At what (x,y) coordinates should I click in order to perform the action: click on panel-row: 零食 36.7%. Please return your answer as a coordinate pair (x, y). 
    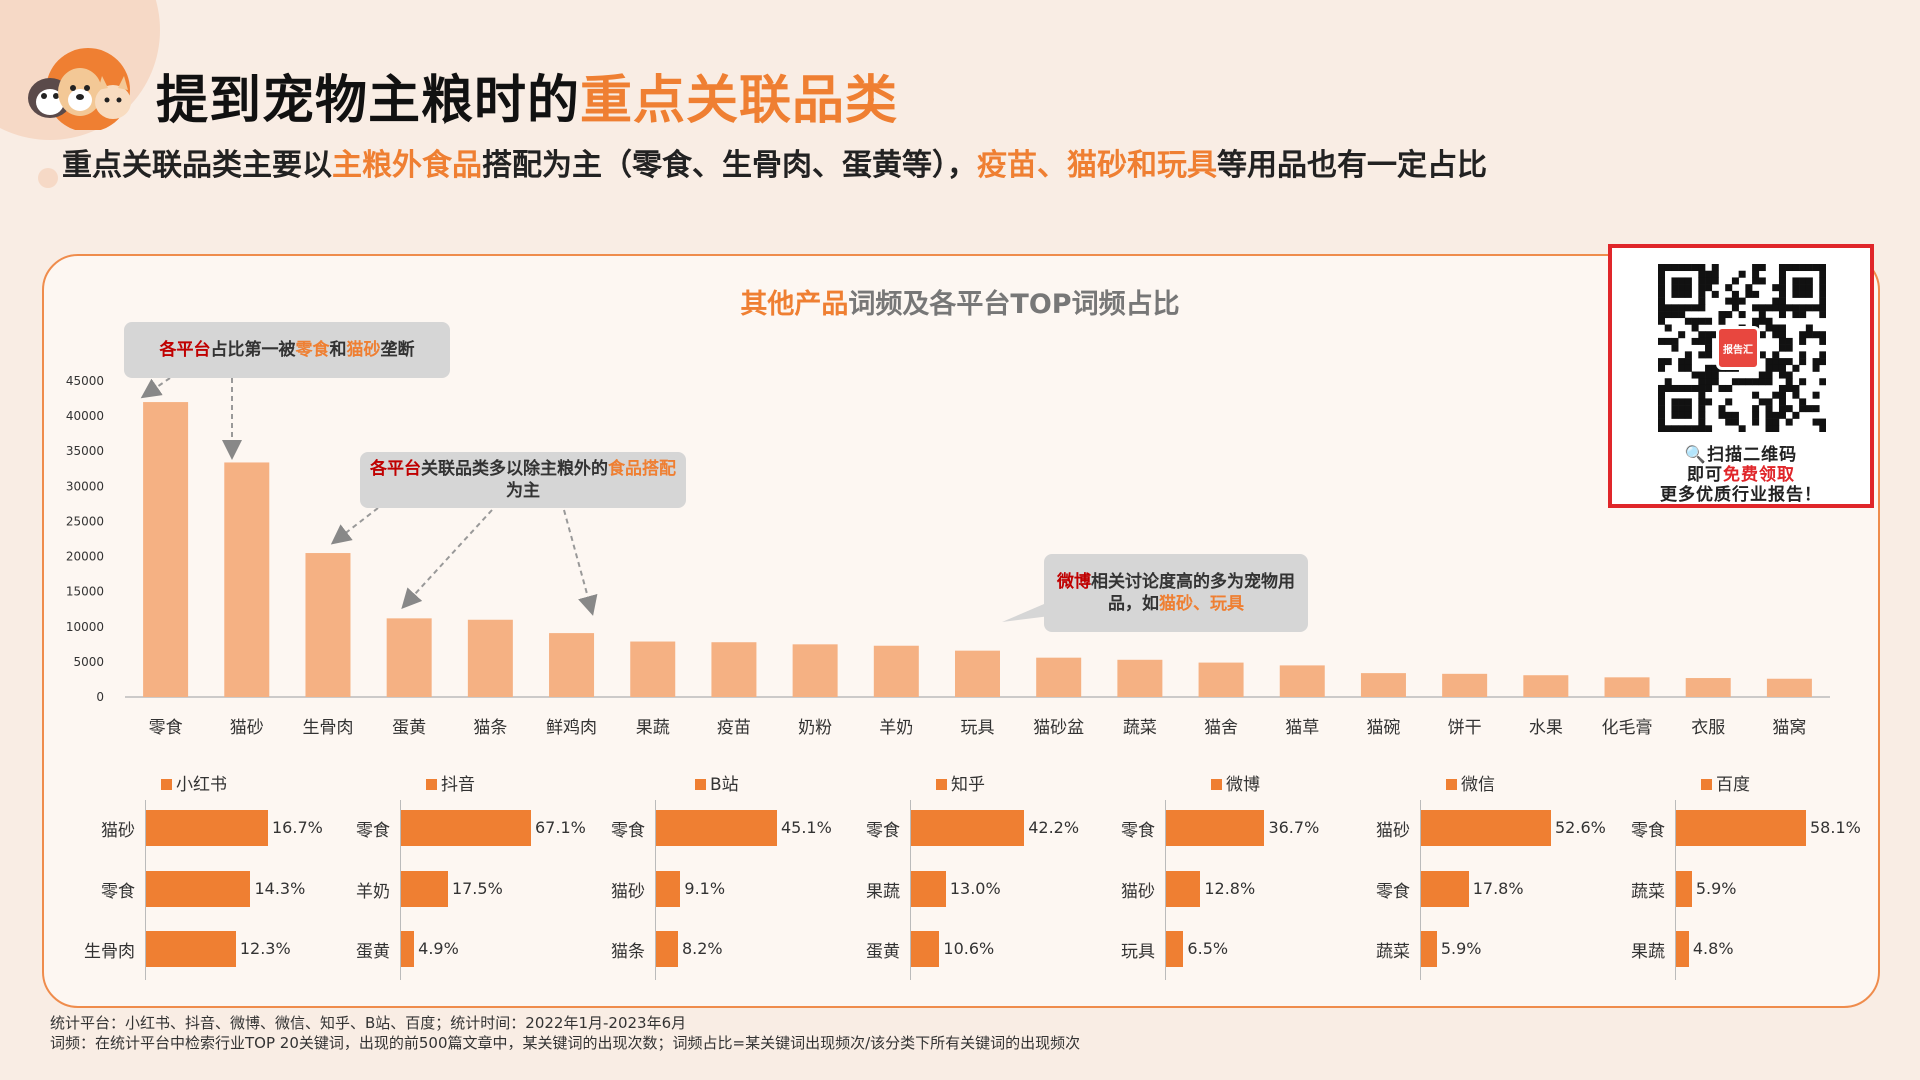
    Looking at the image, I should click on (1187, 828).